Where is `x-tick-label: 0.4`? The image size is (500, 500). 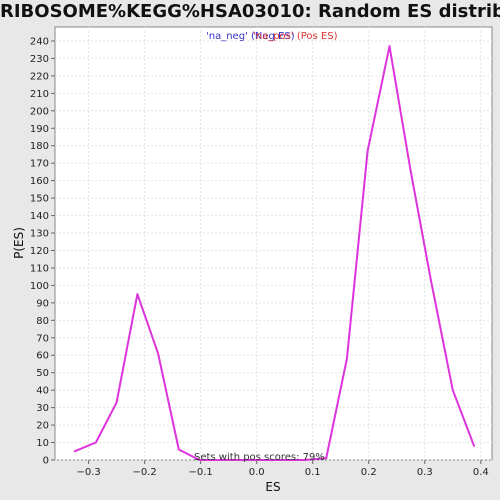
x-tick-label: 0.4 is located at coordinates (481, 472).